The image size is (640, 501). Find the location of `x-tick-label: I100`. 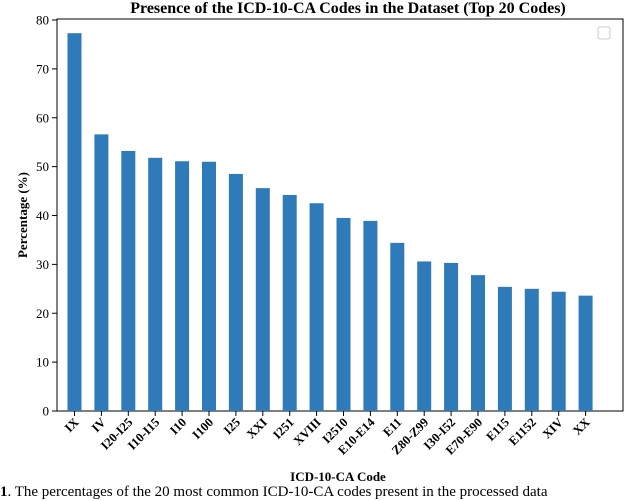

x-tick-label: I100 is located at coordinates (203, 428).